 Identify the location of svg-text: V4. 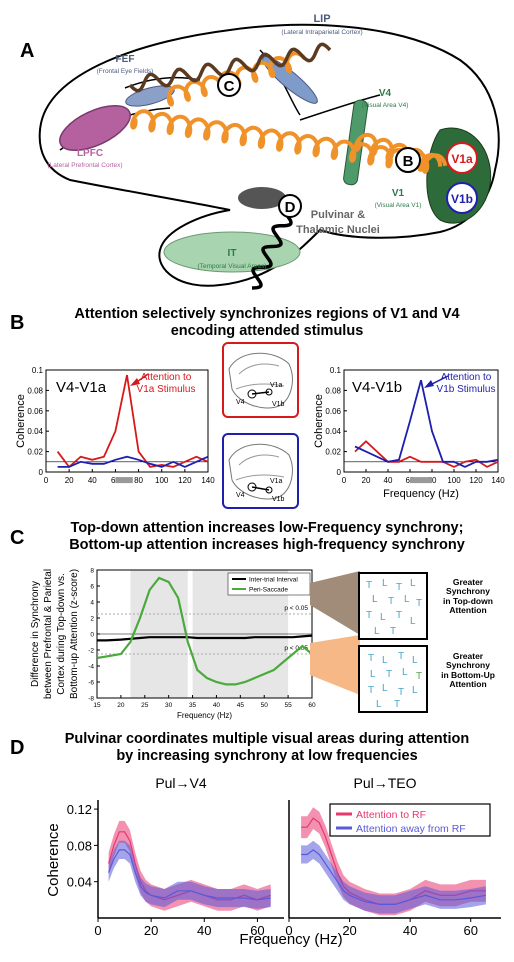
(240, 495).